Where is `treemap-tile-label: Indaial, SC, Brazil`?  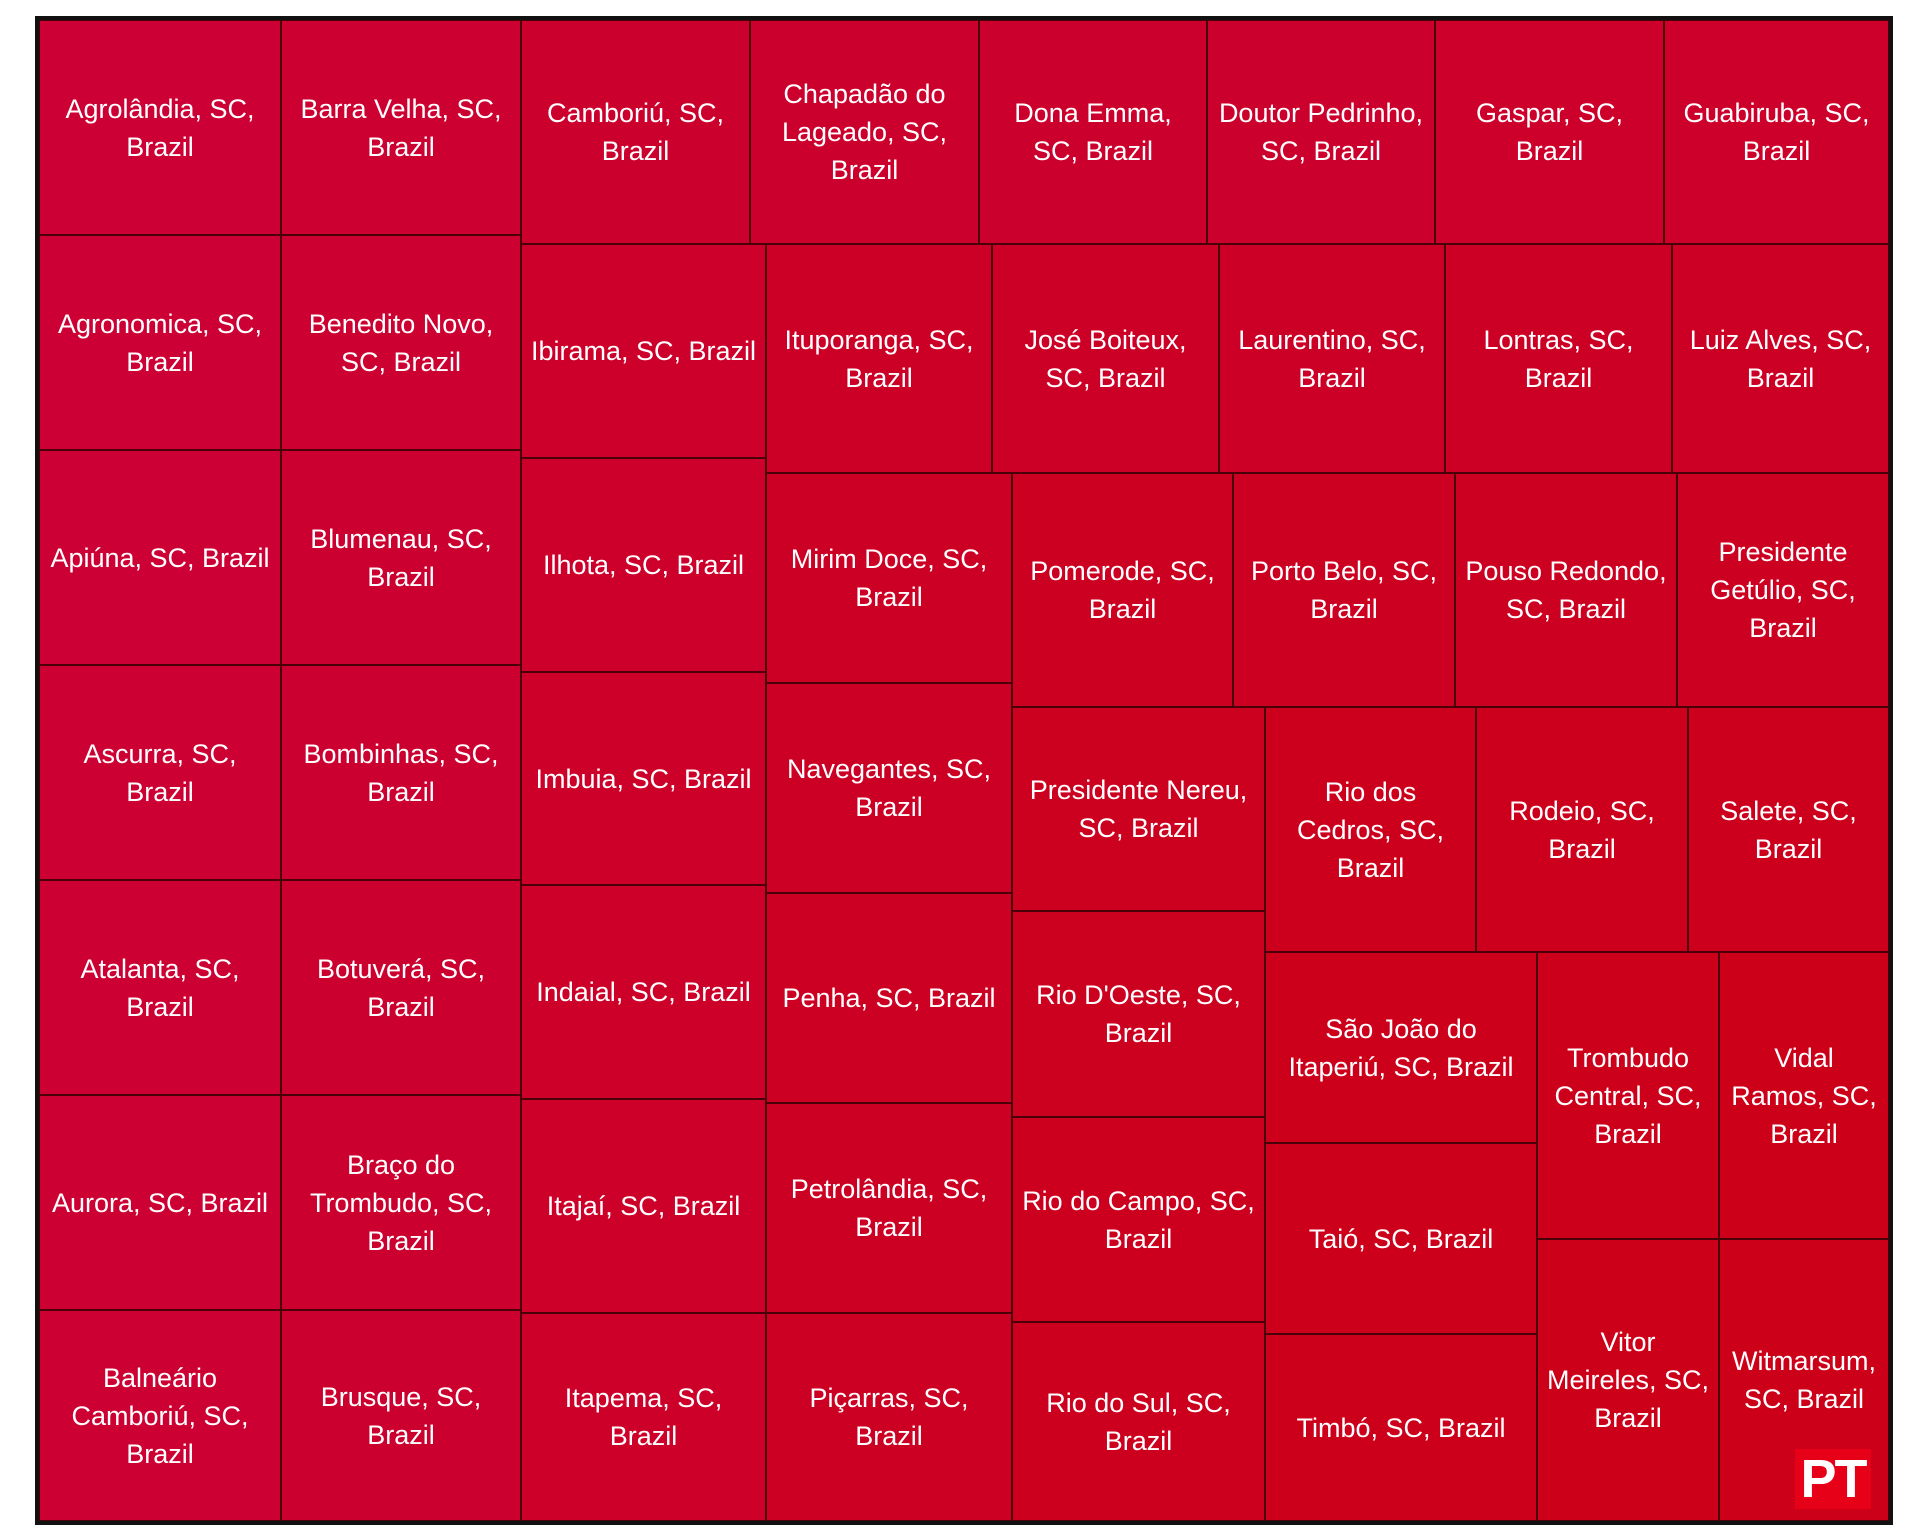 treemap-tile-label: Indaial, SC, Brazil is located at coordinates (643, 992).